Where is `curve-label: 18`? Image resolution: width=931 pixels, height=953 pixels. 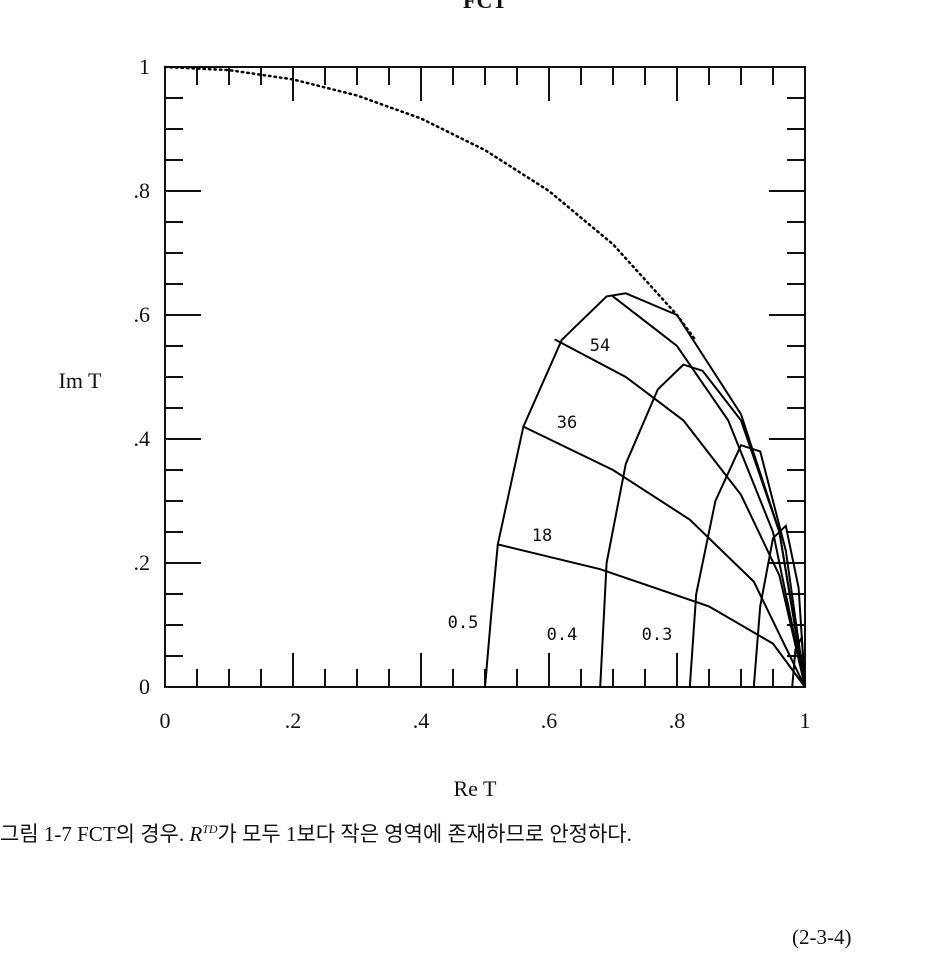 curve-label: 18 is located at coordinates (542, 536).